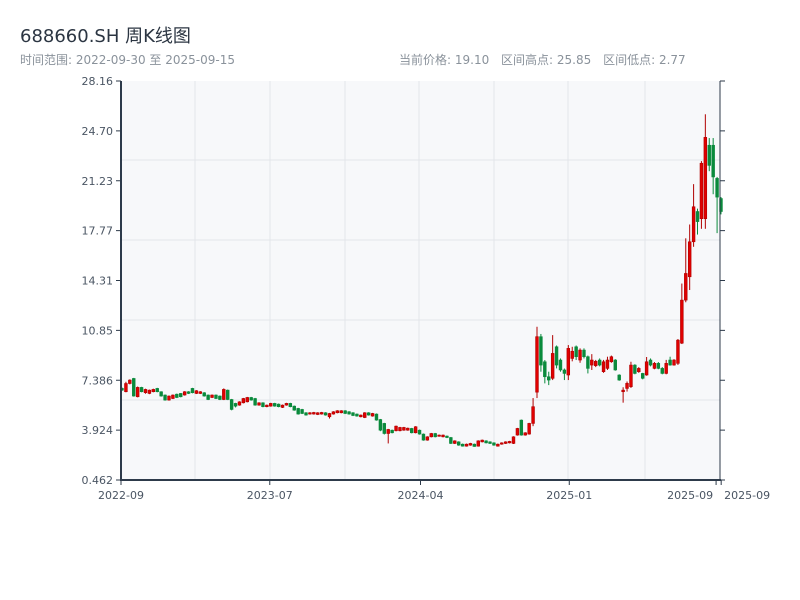 Image resolution: width=800 pixels, height=600 pixels. What do you see at coordinates (98, 181) in the screenshot?
I see `y-tick-label: 21.23` at bounding box center [98, 181].